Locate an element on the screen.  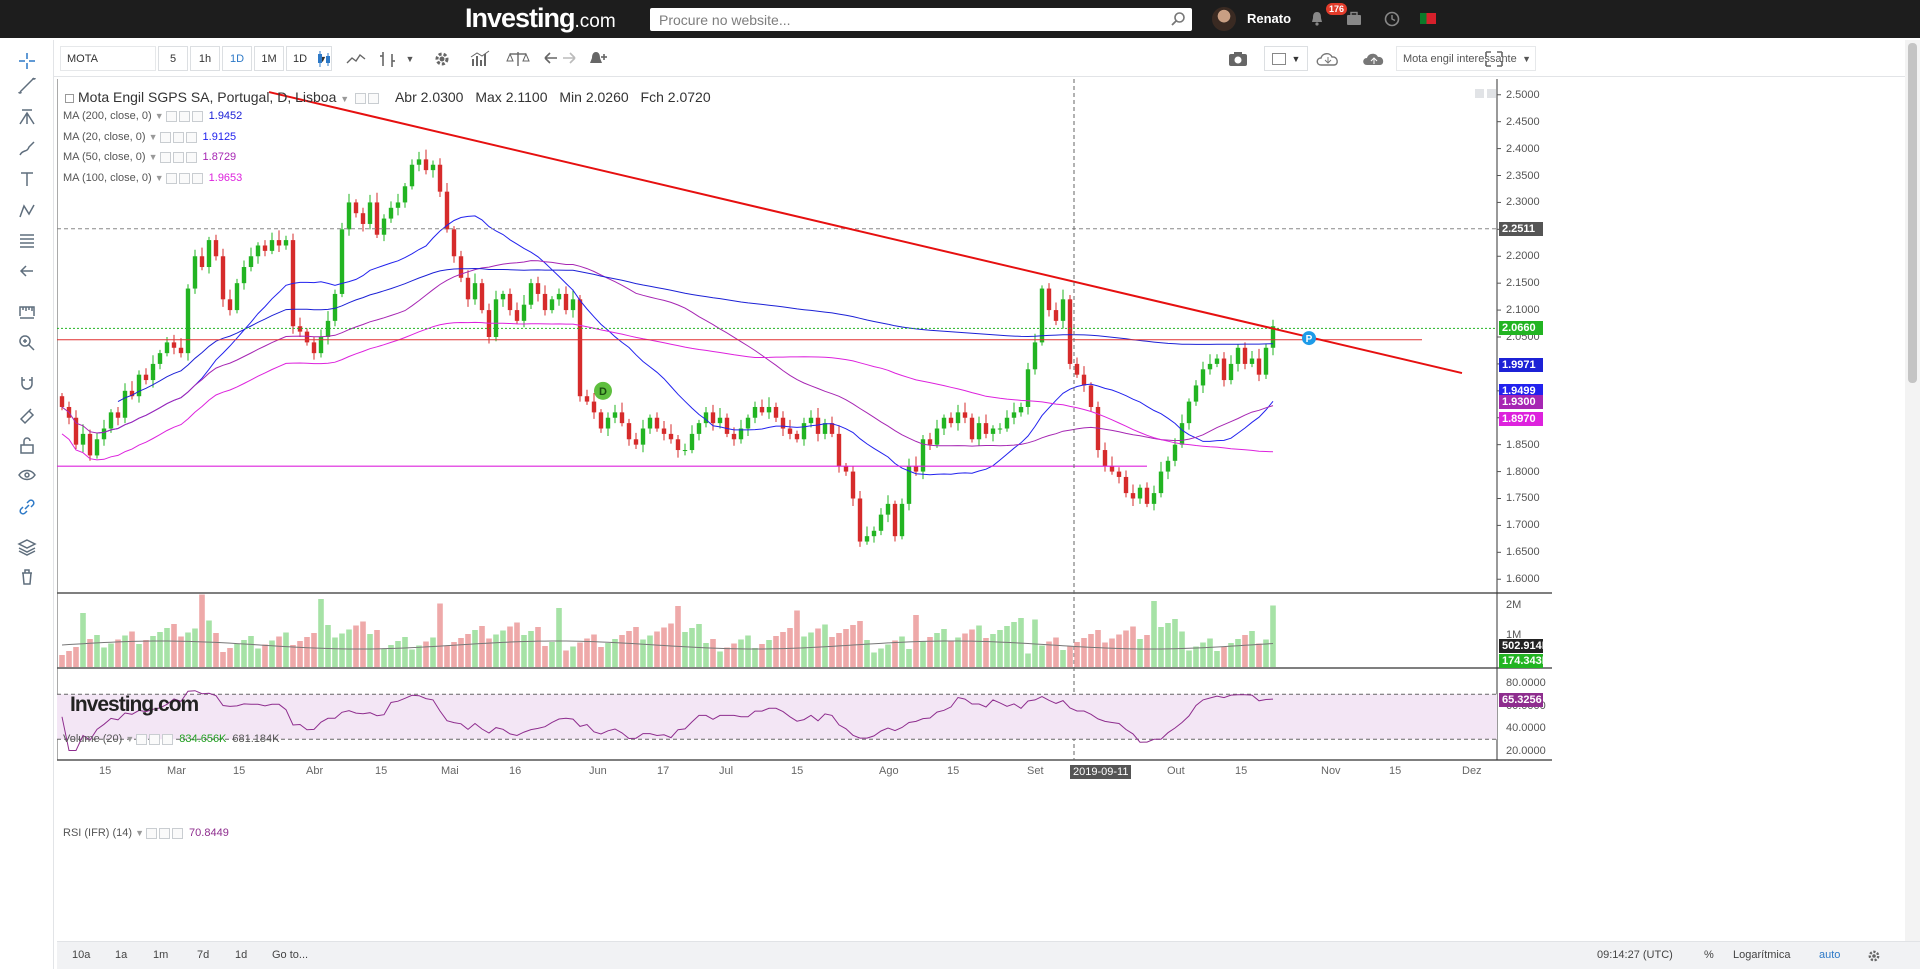
pitchfork-icon is located at coordinates (27, 117).